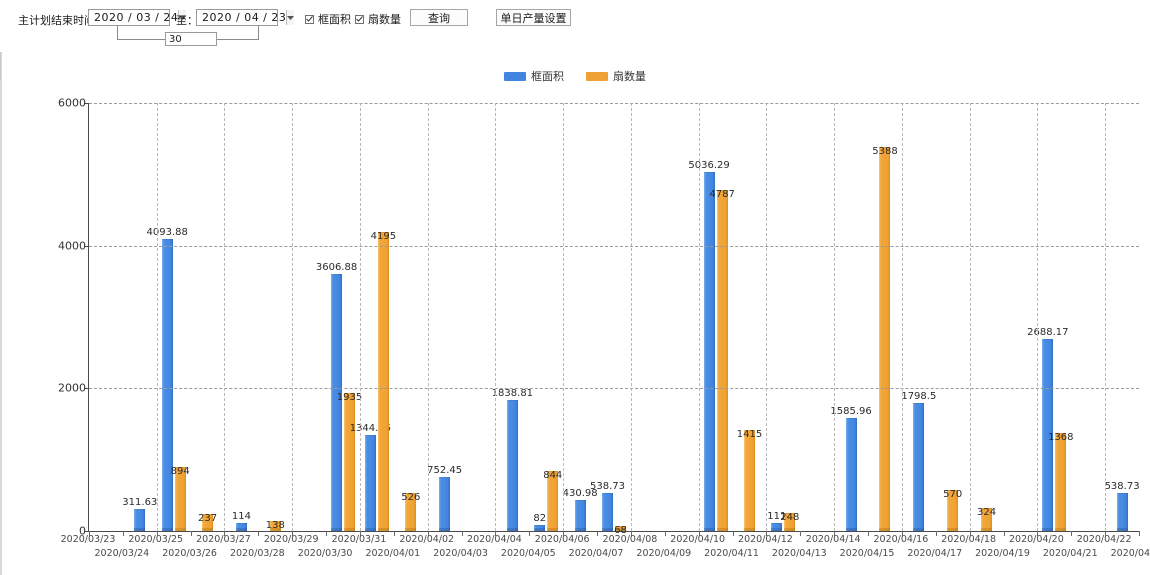  I want to click on x-axis-tick-label: 2020/04/22, so click(1104, 539).